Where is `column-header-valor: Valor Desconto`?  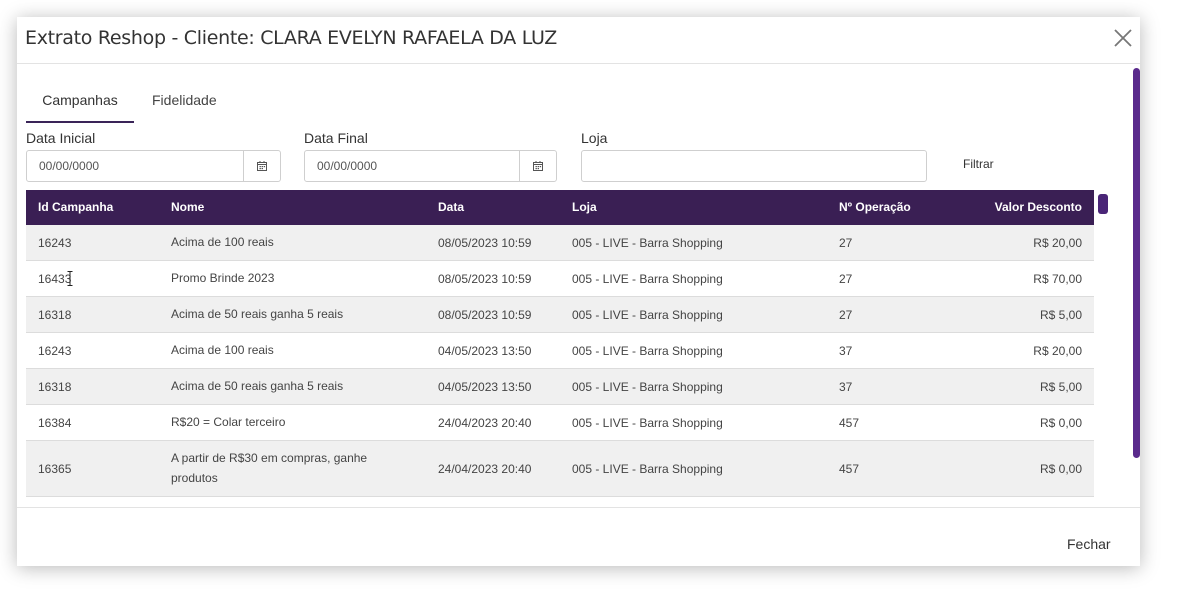 column-header-valor: Valor Desconto is located at coordinates (1038, 207).